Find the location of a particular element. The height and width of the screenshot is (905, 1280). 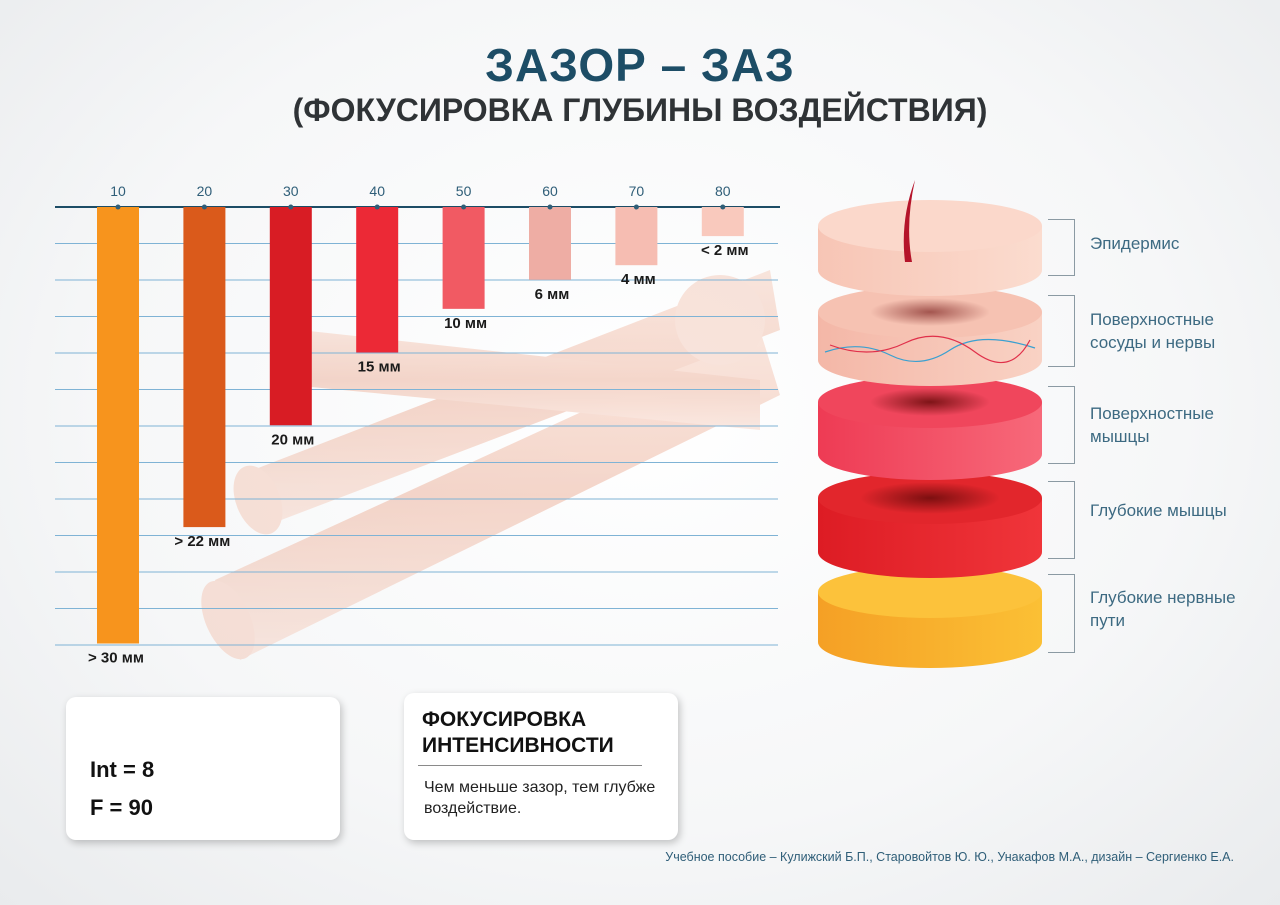

label-vessels-nerves: Поверхностные сосуды и нервы is located at coordinates (1153, 331).